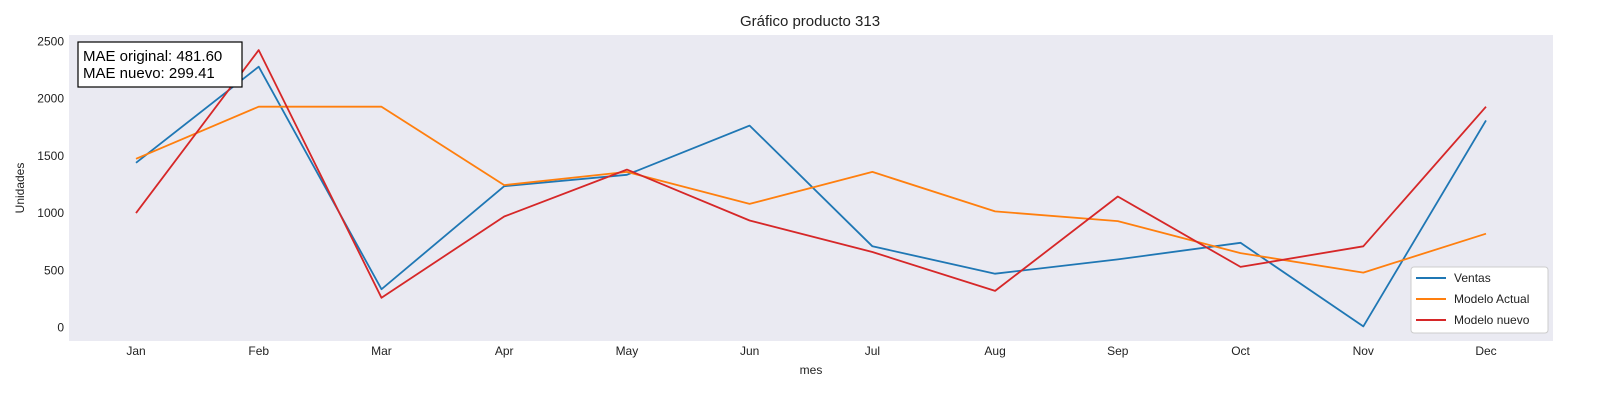 The image size is (1600, 400). What do you see at coordinates (20, 188) in the screenshot?
I see `y-axis-label: Unidades` at bounding box center [20, 188].